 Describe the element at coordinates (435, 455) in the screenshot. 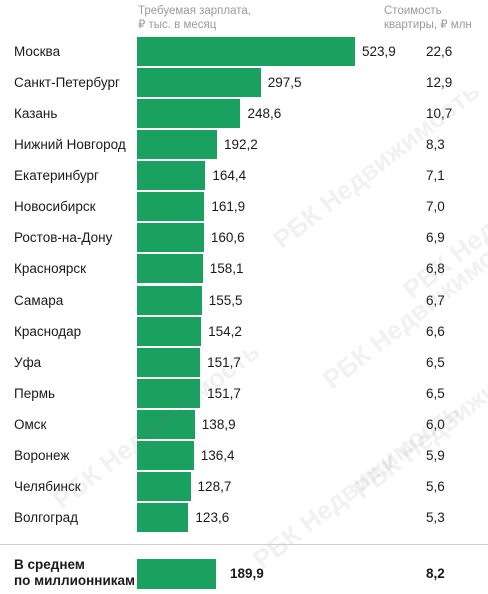

I see `price-value-label: 5,9` at that location.